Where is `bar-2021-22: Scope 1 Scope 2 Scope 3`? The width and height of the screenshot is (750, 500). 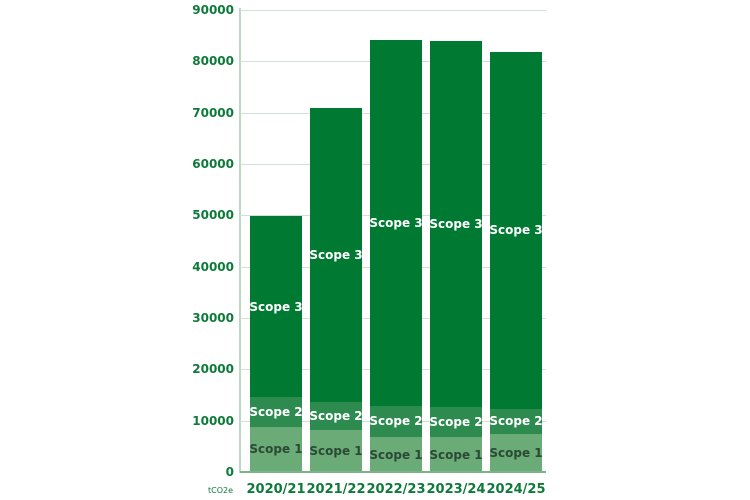 bar-2021-22: Scope 1 Scope 2 Scope 3 is located at coordinates (336, 250).